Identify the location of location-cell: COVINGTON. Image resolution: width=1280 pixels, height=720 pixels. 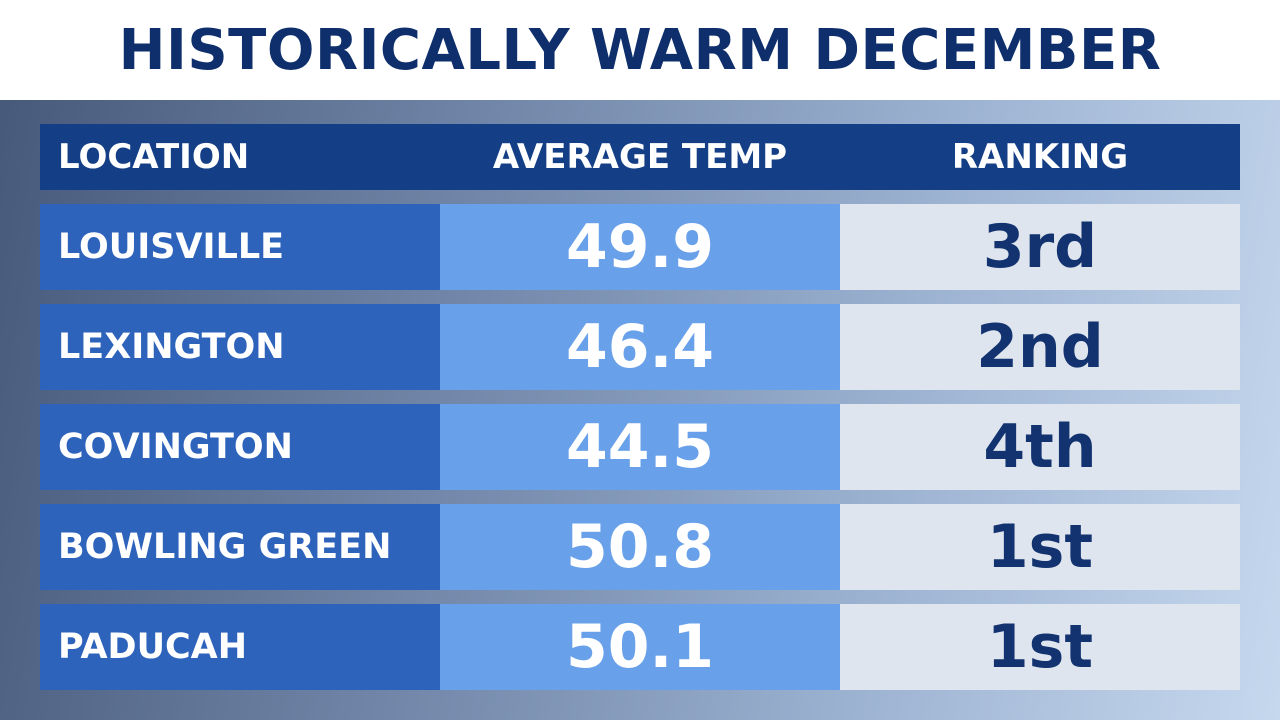
(240, 447).